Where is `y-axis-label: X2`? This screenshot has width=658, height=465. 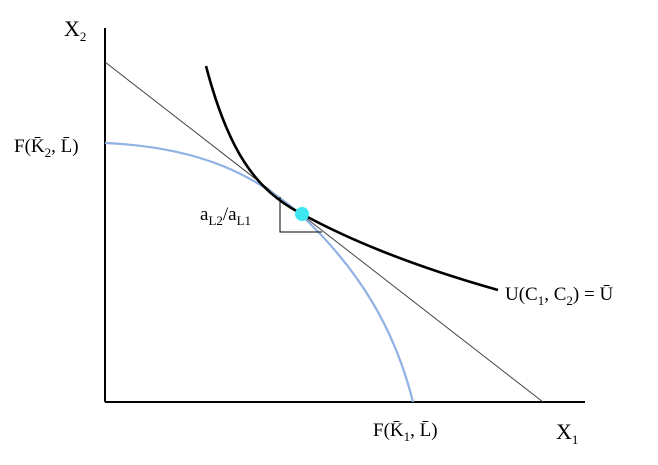 y-axis-label: X2 is located at coordinates (75, 30).